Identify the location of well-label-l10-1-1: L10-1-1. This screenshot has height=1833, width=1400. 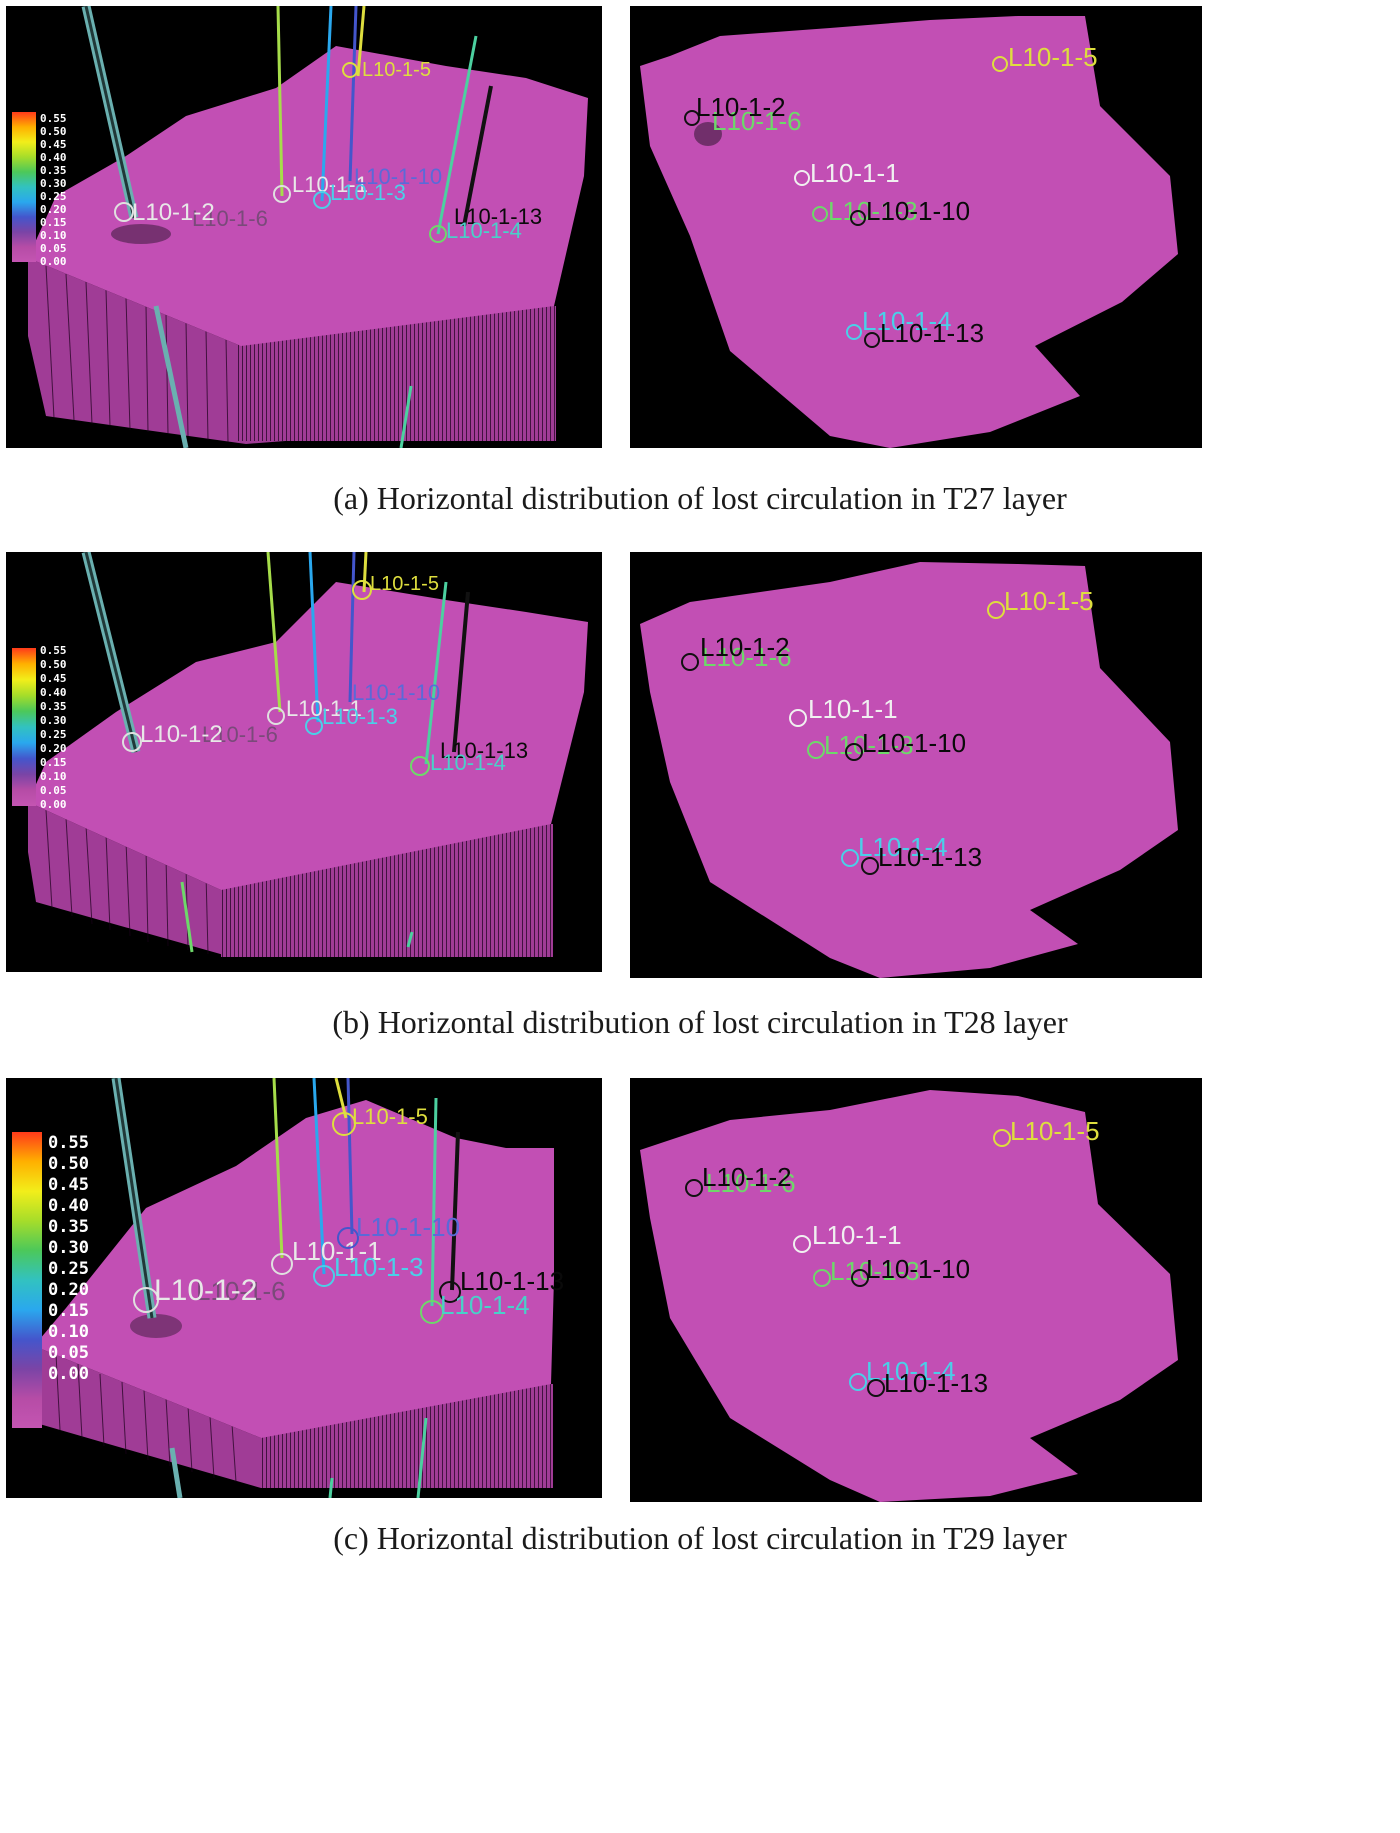
(330, 184).